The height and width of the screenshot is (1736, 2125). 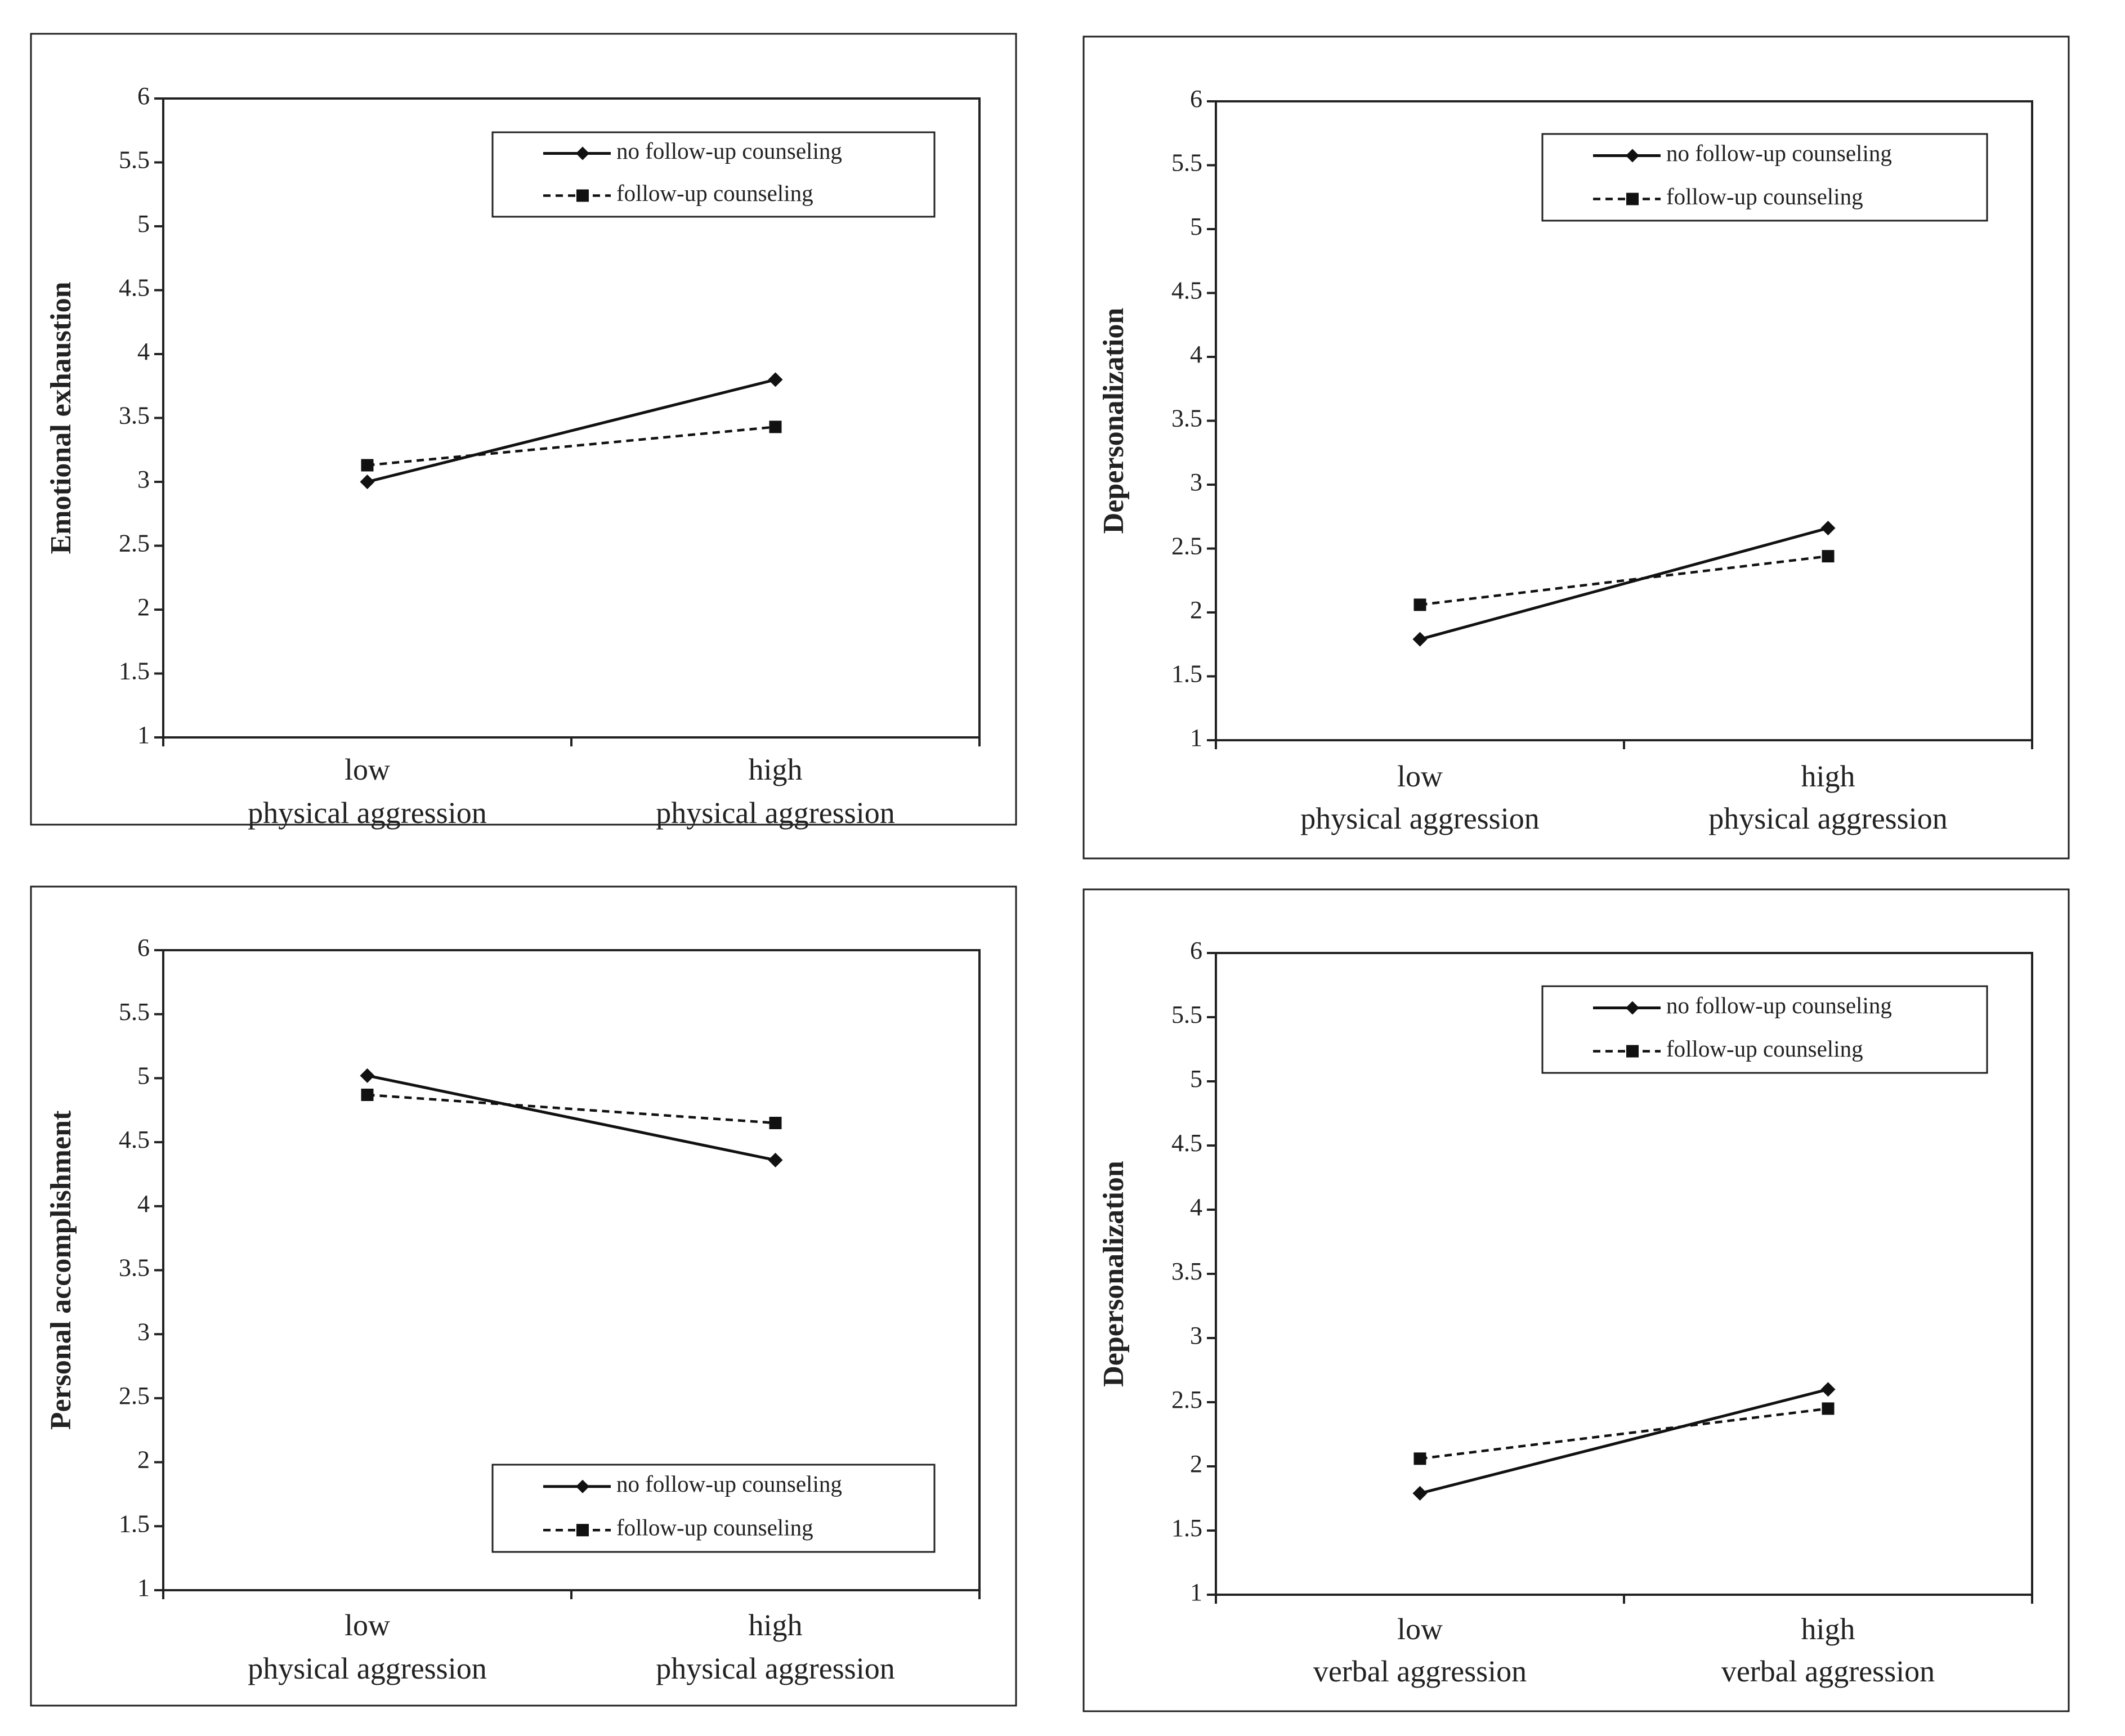 What do you see at coordinates (61, 417) in the screenshot?
I see `y-axis-title: Emotional exhaustion` at bounding box center [61, 417].